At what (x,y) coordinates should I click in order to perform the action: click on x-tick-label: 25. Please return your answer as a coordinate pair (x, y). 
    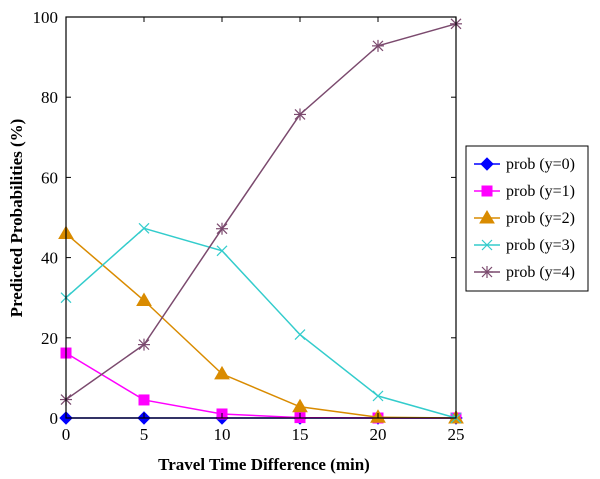
    Looking at the image, I should click on (456, 434).